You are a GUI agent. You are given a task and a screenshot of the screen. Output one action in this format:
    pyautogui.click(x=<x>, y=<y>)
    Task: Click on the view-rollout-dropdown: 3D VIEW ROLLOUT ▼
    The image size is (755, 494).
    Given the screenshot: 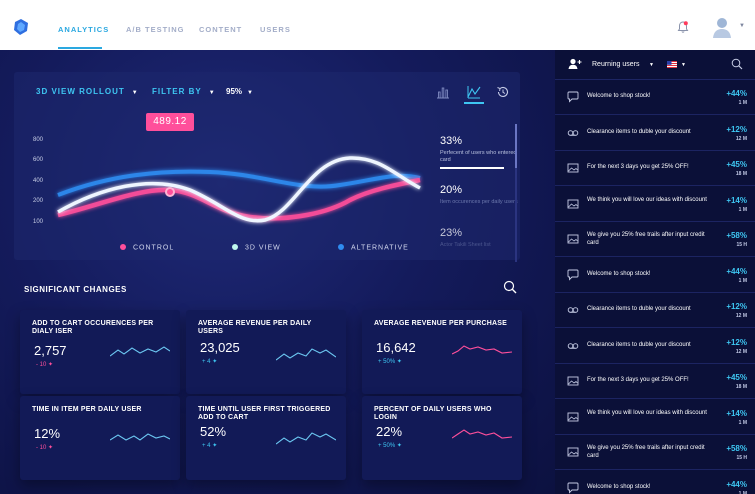 What is the action you would take?
    pyautogui.click(x=87, y=91)
    